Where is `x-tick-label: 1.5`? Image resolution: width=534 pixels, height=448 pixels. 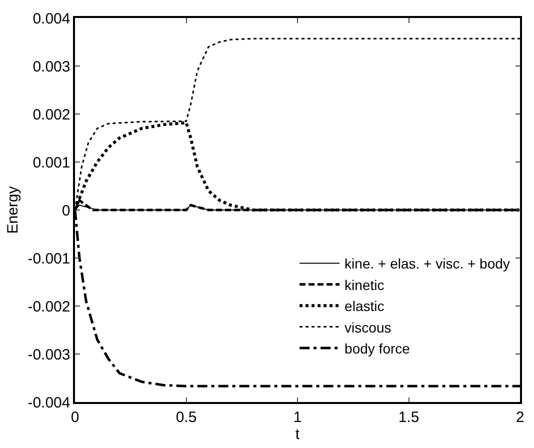 x-tick-label: 1.5 is located at coordinates (409, 417).